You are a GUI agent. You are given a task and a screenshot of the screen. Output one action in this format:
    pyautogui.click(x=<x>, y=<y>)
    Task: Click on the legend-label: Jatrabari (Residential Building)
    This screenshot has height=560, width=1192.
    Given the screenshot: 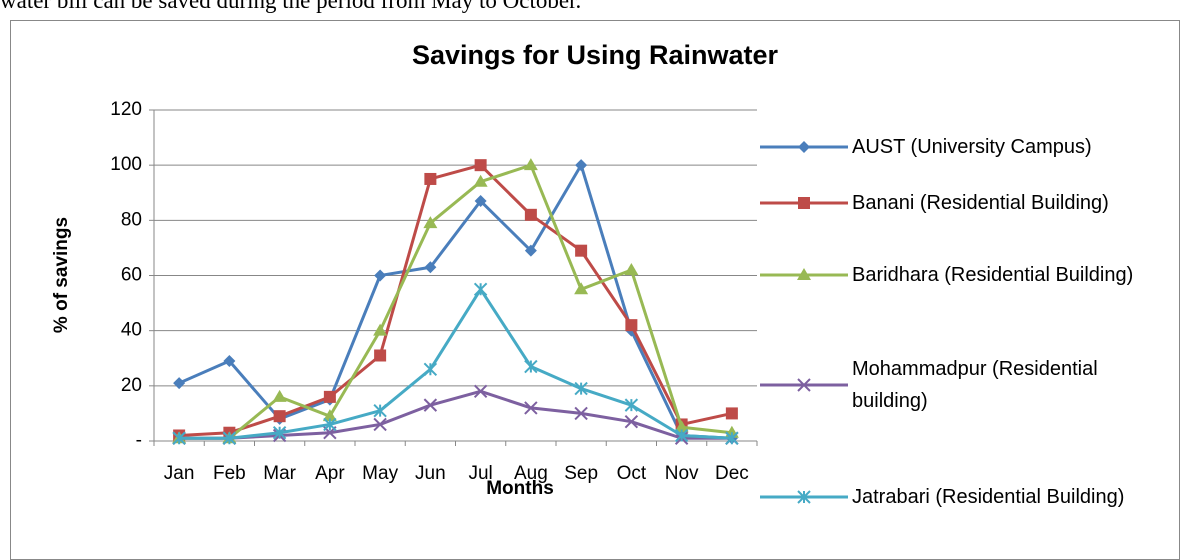 What is the action you would take?
    pyautogui.click(x=988, y=497)
    